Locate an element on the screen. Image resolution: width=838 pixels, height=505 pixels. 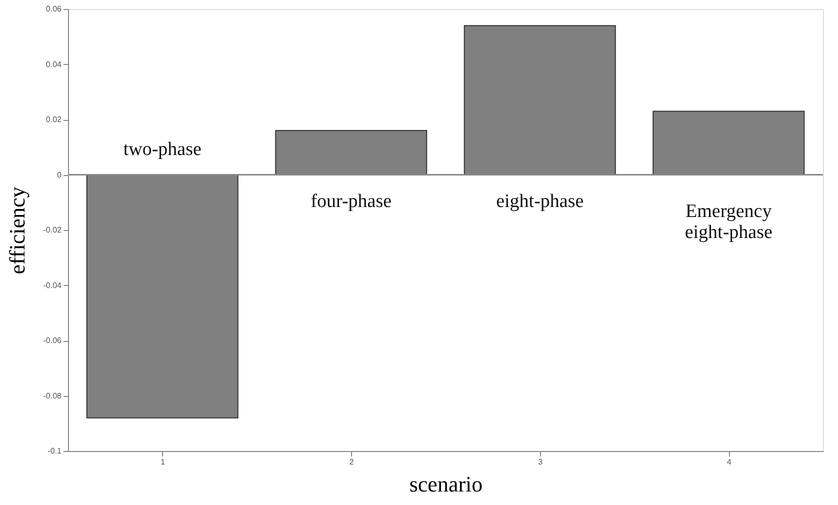
y-tick-label: -0.06 is located at coordinates (52, 340).